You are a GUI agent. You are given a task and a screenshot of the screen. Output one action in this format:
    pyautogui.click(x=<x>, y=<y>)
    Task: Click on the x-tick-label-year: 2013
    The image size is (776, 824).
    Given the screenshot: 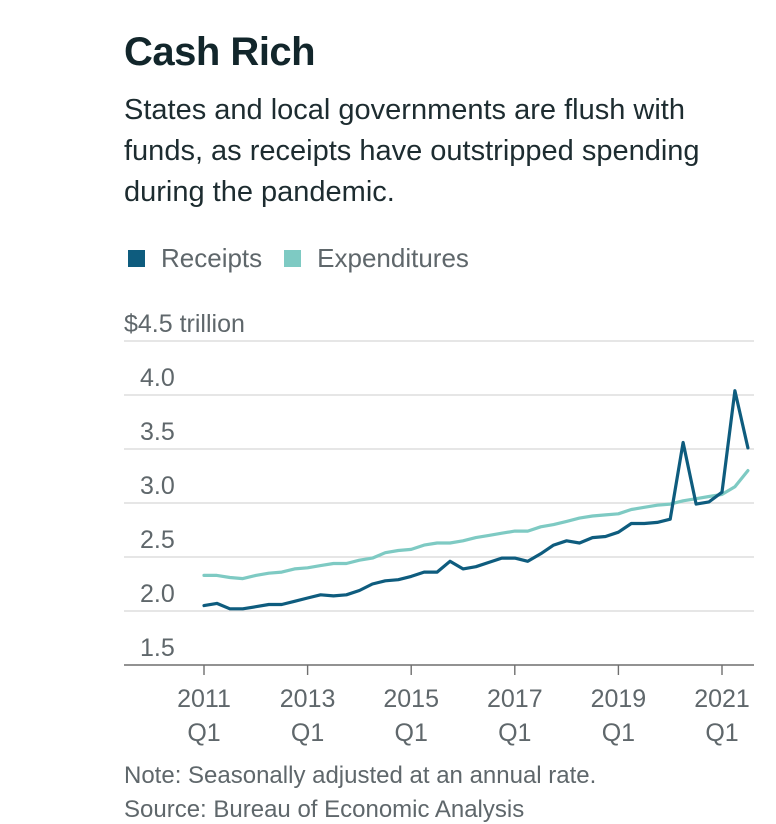 What is the action you would take?
    pyautogui.click(x=308, y=699)
    